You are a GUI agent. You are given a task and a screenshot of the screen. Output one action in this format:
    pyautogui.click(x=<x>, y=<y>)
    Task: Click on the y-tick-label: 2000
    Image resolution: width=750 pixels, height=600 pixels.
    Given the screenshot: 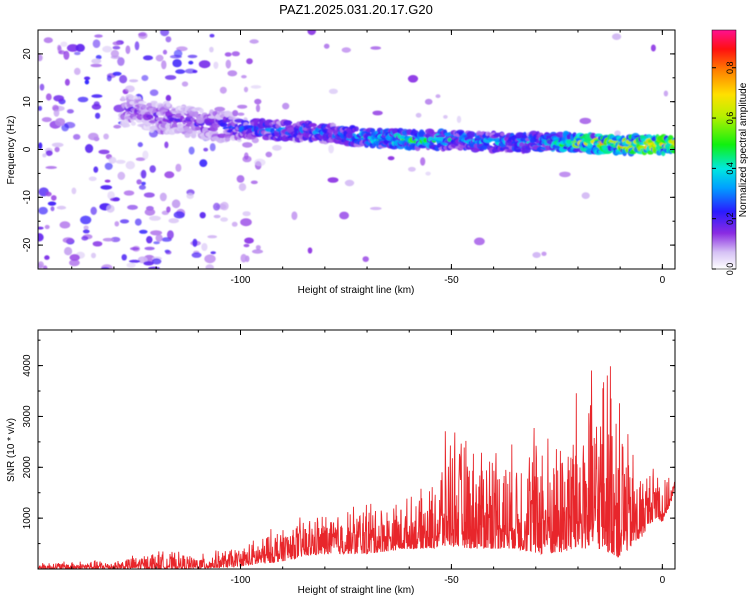 What is the action you would take?
    pyautogui.click(x=27, y=467)
    